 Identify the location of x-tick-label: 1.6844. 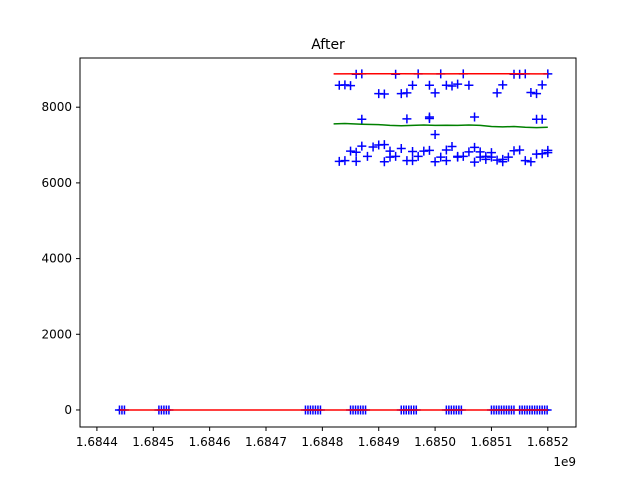
(97, 442).